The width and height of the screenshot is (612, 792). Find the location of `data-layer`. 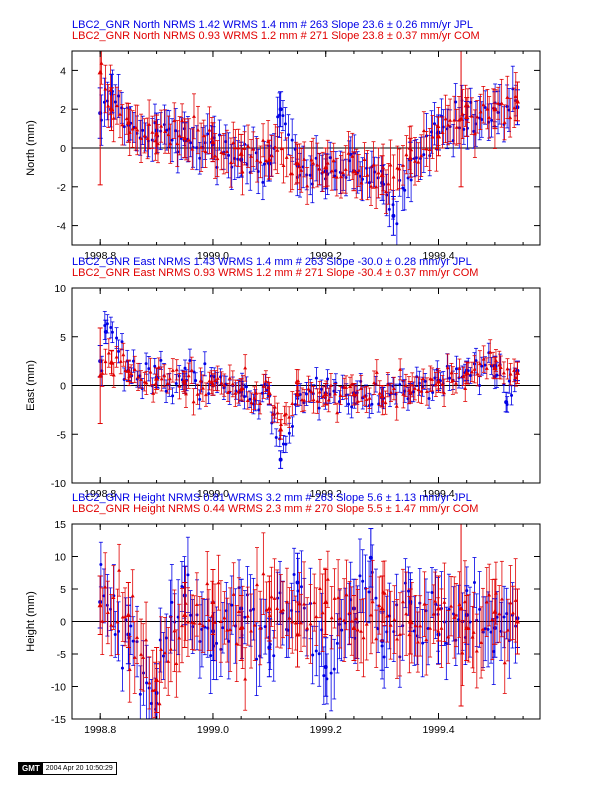

data-layer is located at coordinates (309, 389).